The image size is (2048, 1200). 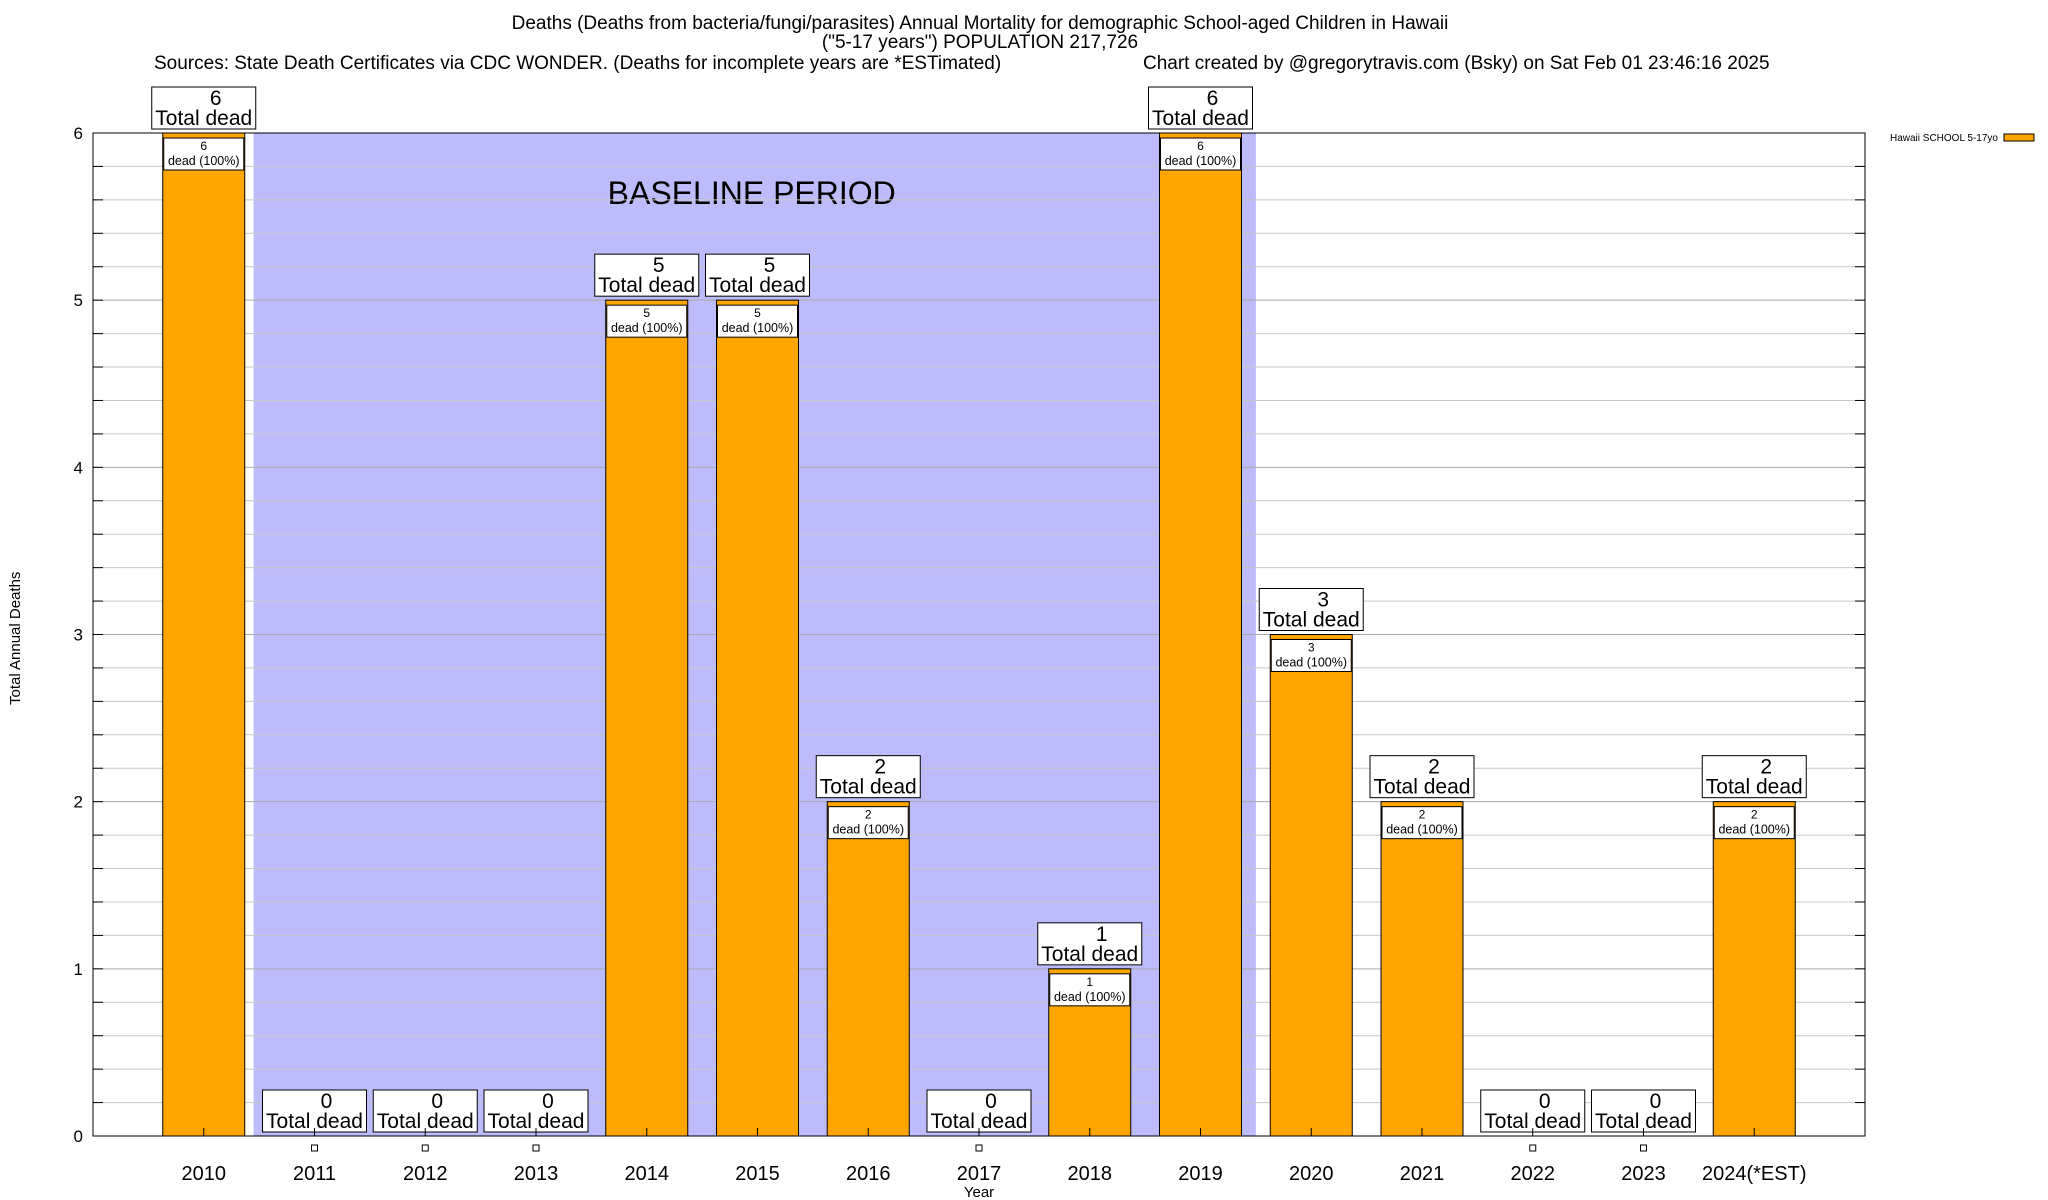 I want to click on zero-marker-2011, so click(x=314, y=1148).